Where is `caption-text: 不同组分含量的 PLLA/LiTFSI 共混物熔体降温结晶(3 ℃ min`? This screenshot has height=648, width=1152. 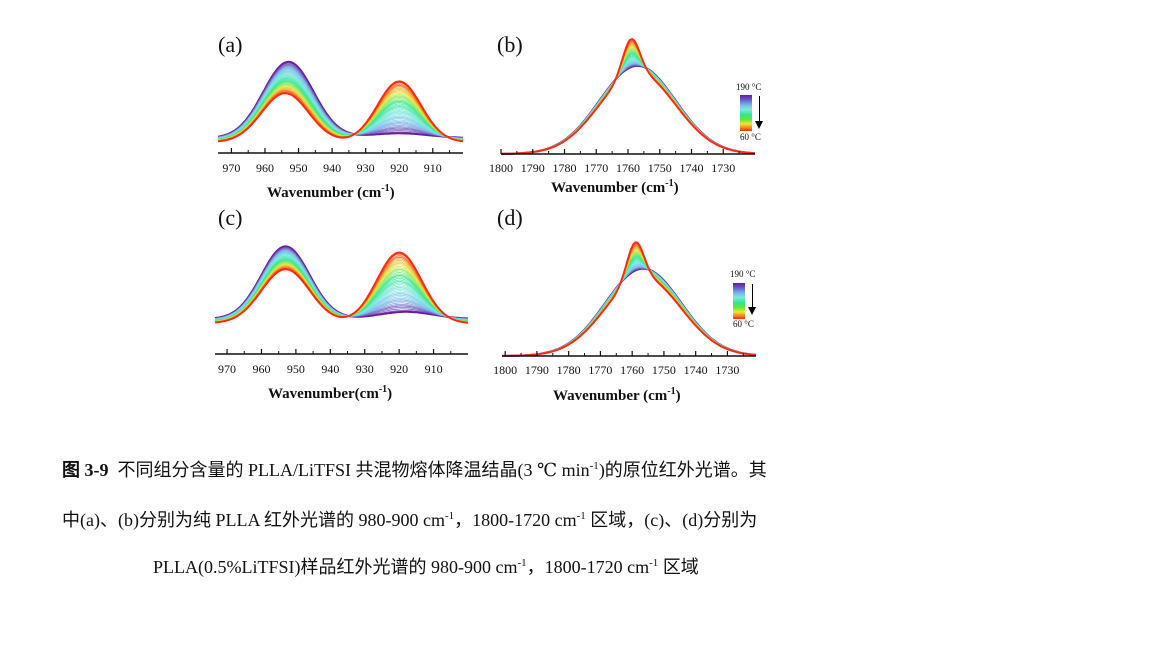
caption-text: 不同组分含量的 PLLA/LiTFSI 共混物熔体降温结晶(3 ℃ min is located at coordinates (353, 470).